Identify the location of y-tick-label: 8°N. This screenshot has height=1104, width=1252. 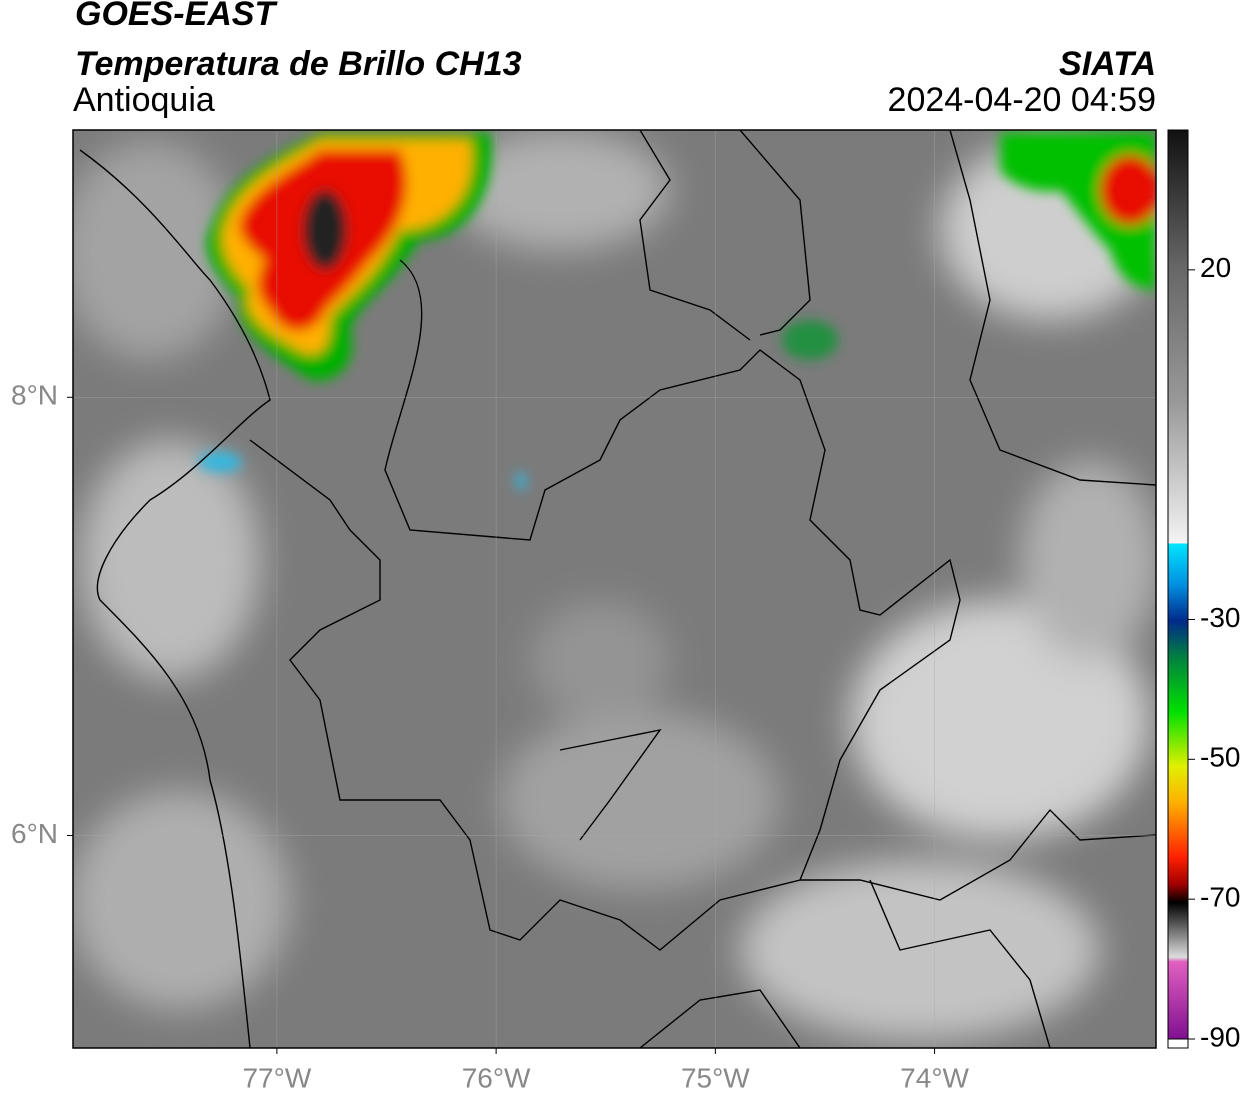
(34, 395).